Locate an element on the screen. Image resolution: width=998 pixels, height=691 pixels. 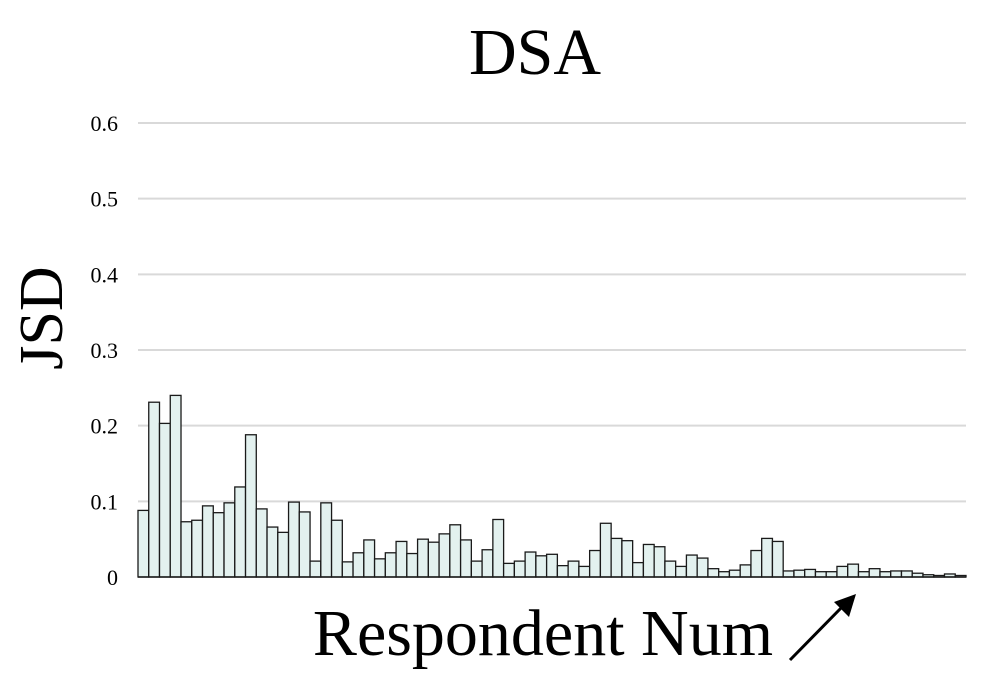
y-tick-label: 0.5 is located at coordinates (105, 199).